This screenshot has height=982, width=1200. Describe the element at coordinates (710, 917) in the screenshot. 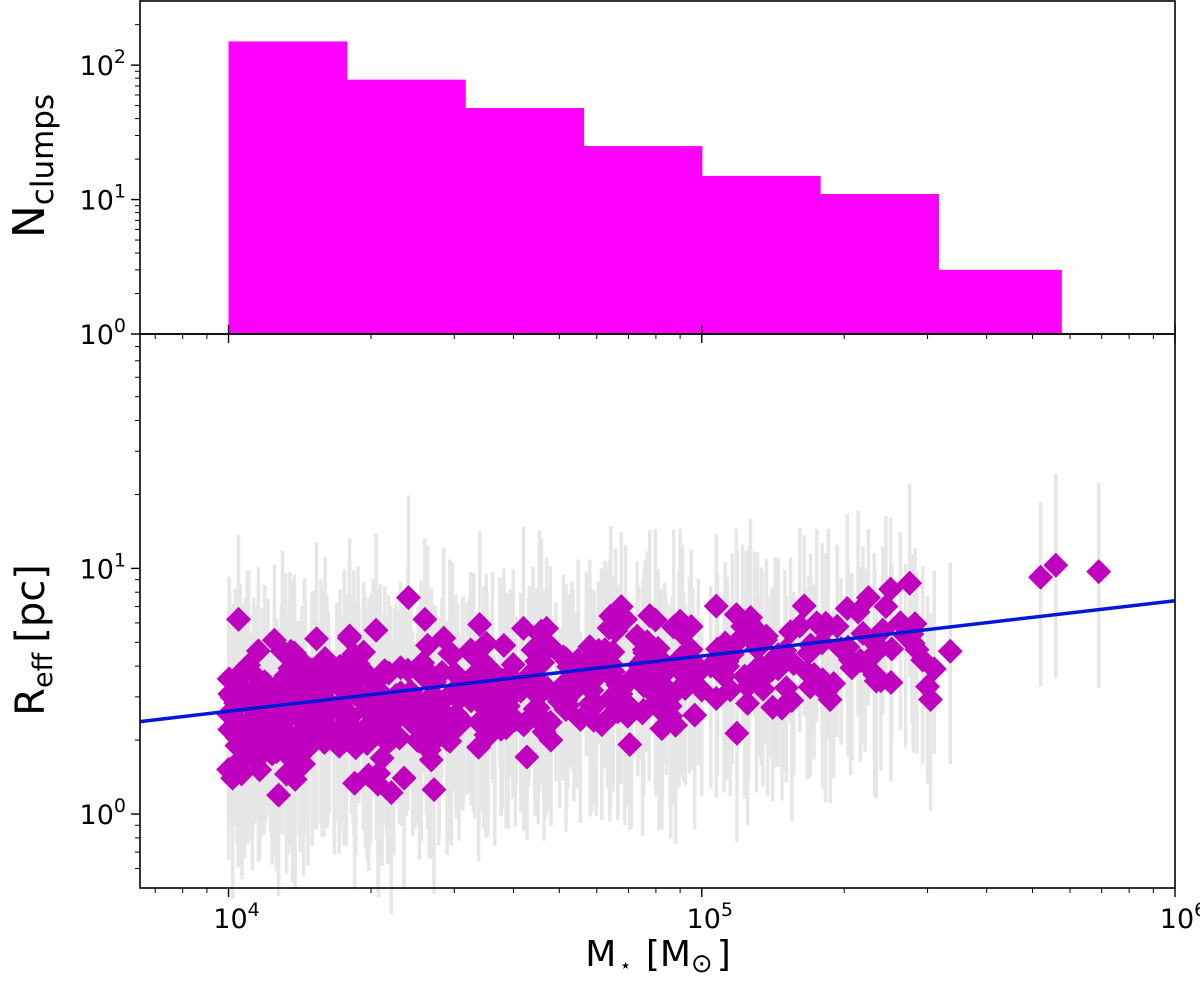

I see `bottom-x-tick-label-1: 10⁵` at that location.